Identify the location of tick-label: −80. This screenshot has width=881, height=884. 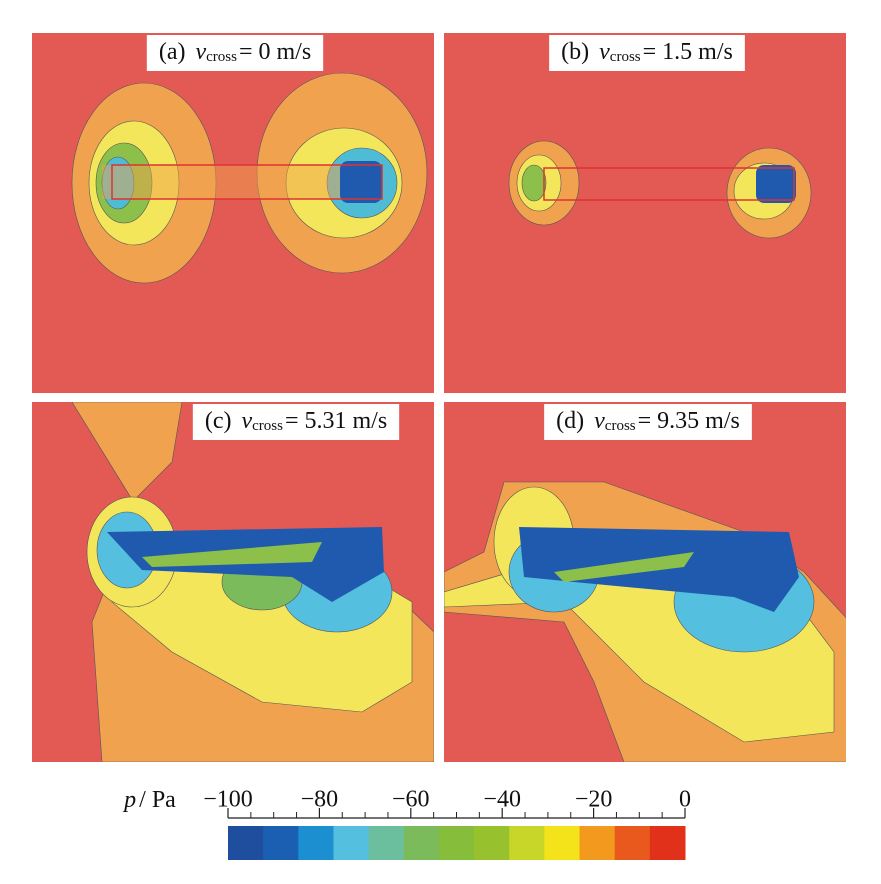
(320, 800).